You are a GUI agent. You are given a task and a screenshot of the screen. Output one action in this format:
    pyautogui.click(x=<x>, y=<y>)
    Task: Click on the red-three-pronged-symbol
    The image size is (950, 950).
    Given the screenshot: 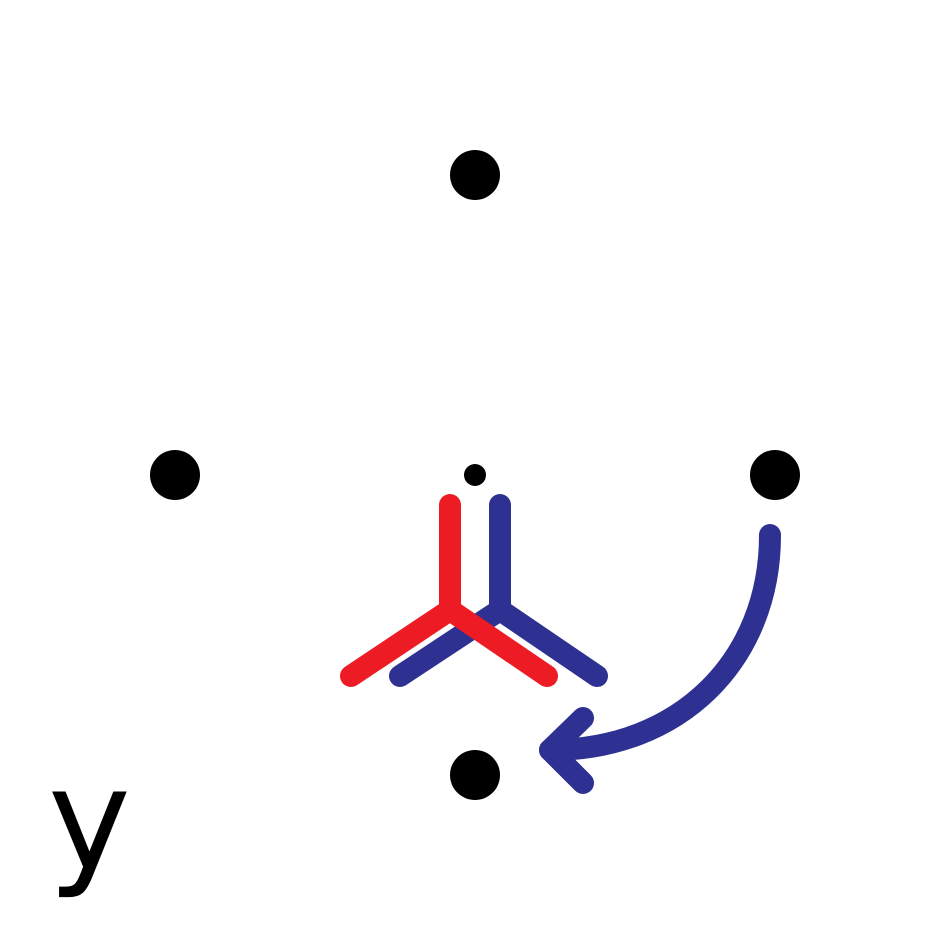 What is the action you would take?
    pyautogui.click(x=449, y=590)
    